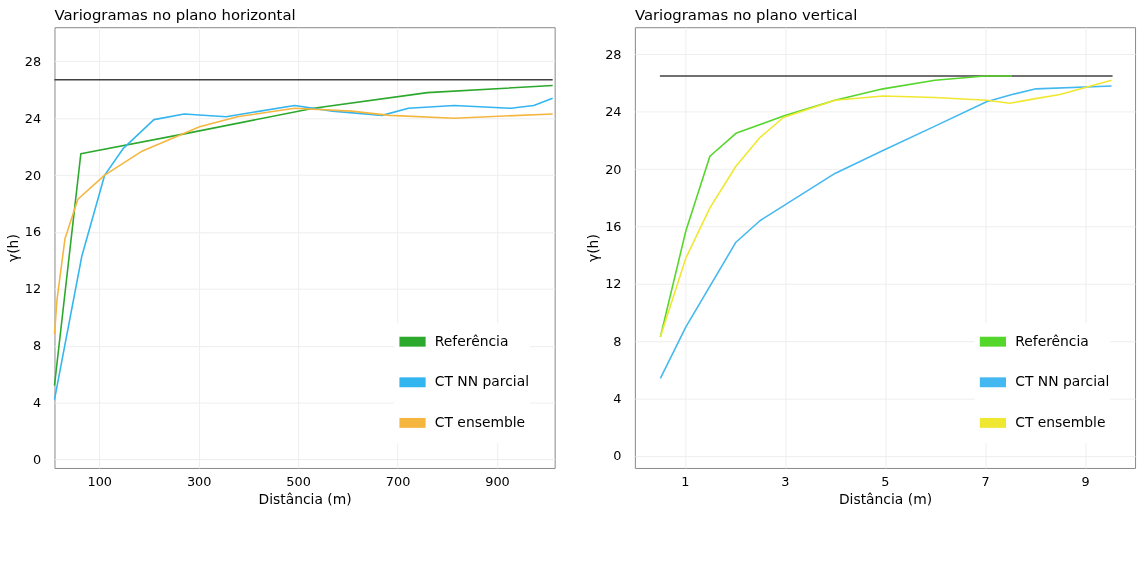 Image resolution: width=1141 pixels, height=572 pixels. I want to click on x-tick-label: 7, so click(985, 482).